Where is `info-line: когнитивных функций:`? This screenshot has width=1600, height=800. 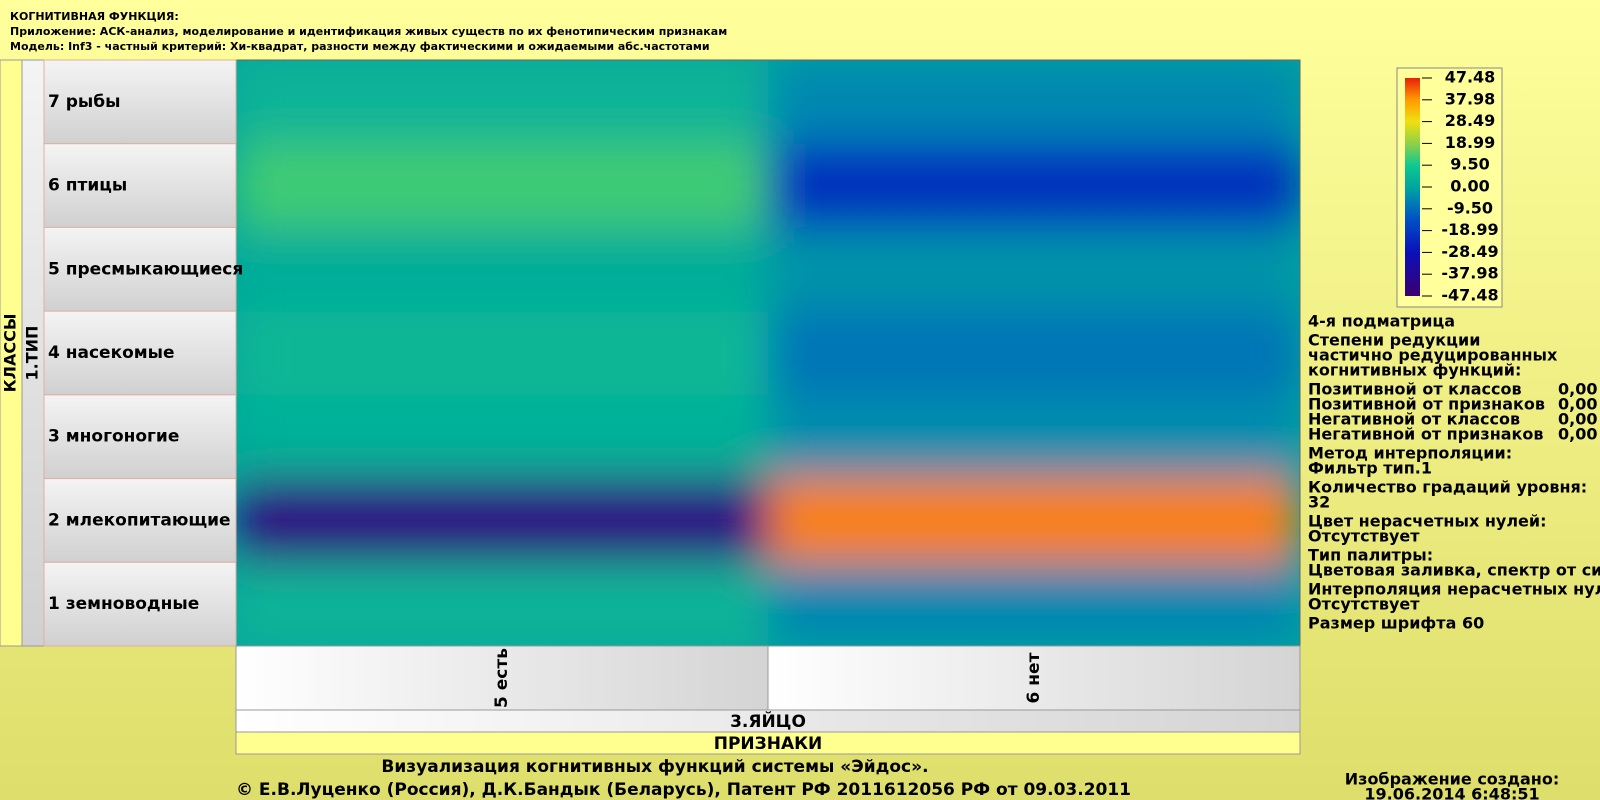
info-line: когнитивных функций: is located at coordinates (1414, 370).